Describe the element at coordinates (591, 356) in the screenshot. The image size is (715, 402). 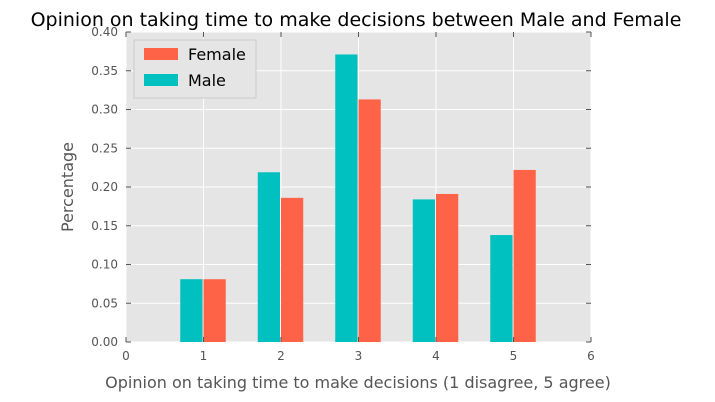
I see `x-tick-label: 6` at that location.